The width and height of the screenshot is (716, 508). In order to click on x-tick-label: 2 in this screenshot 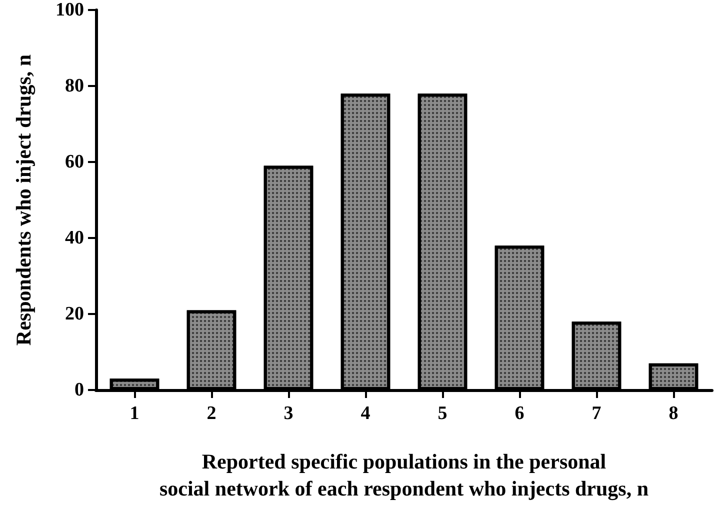, I will do `click(211, 413)`.